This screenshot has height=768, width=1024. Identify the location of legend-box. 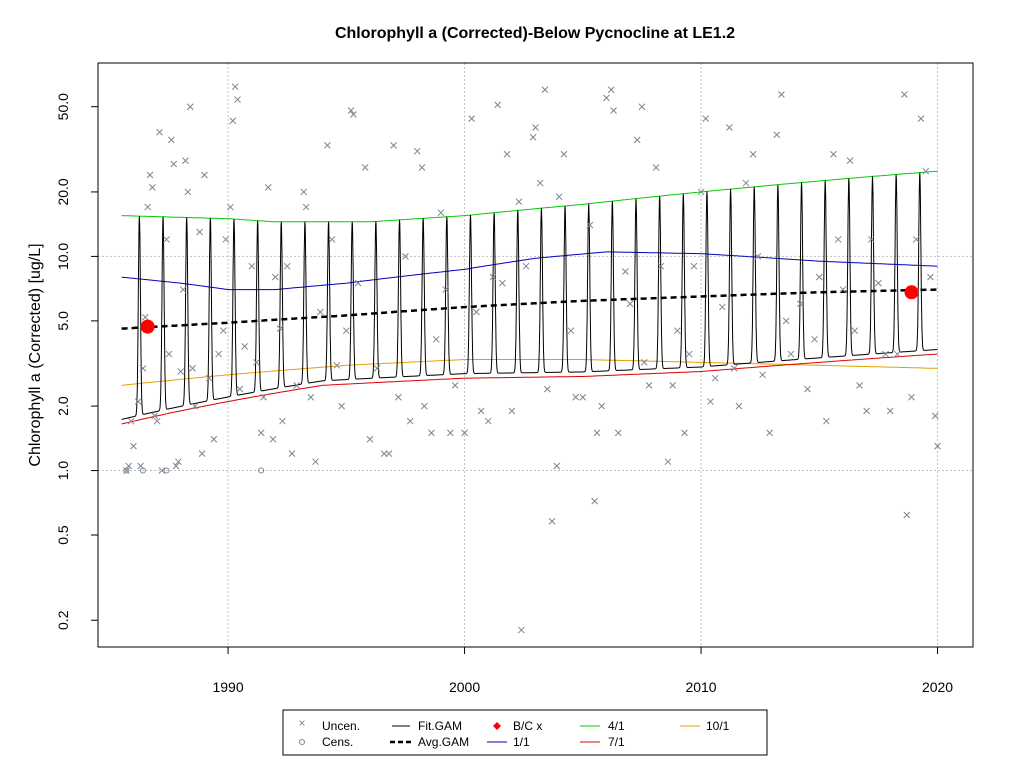
(525, 732).